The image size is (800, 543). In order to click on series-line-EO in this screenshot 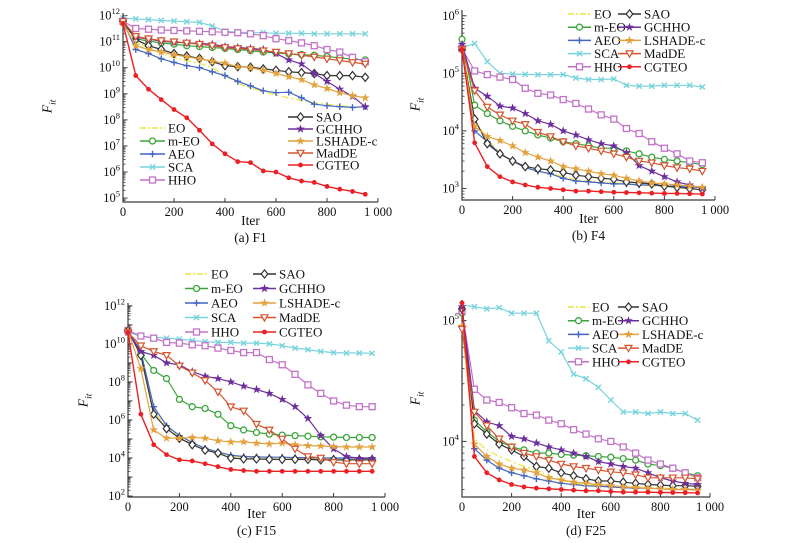, I will do `click(244, 65)`.